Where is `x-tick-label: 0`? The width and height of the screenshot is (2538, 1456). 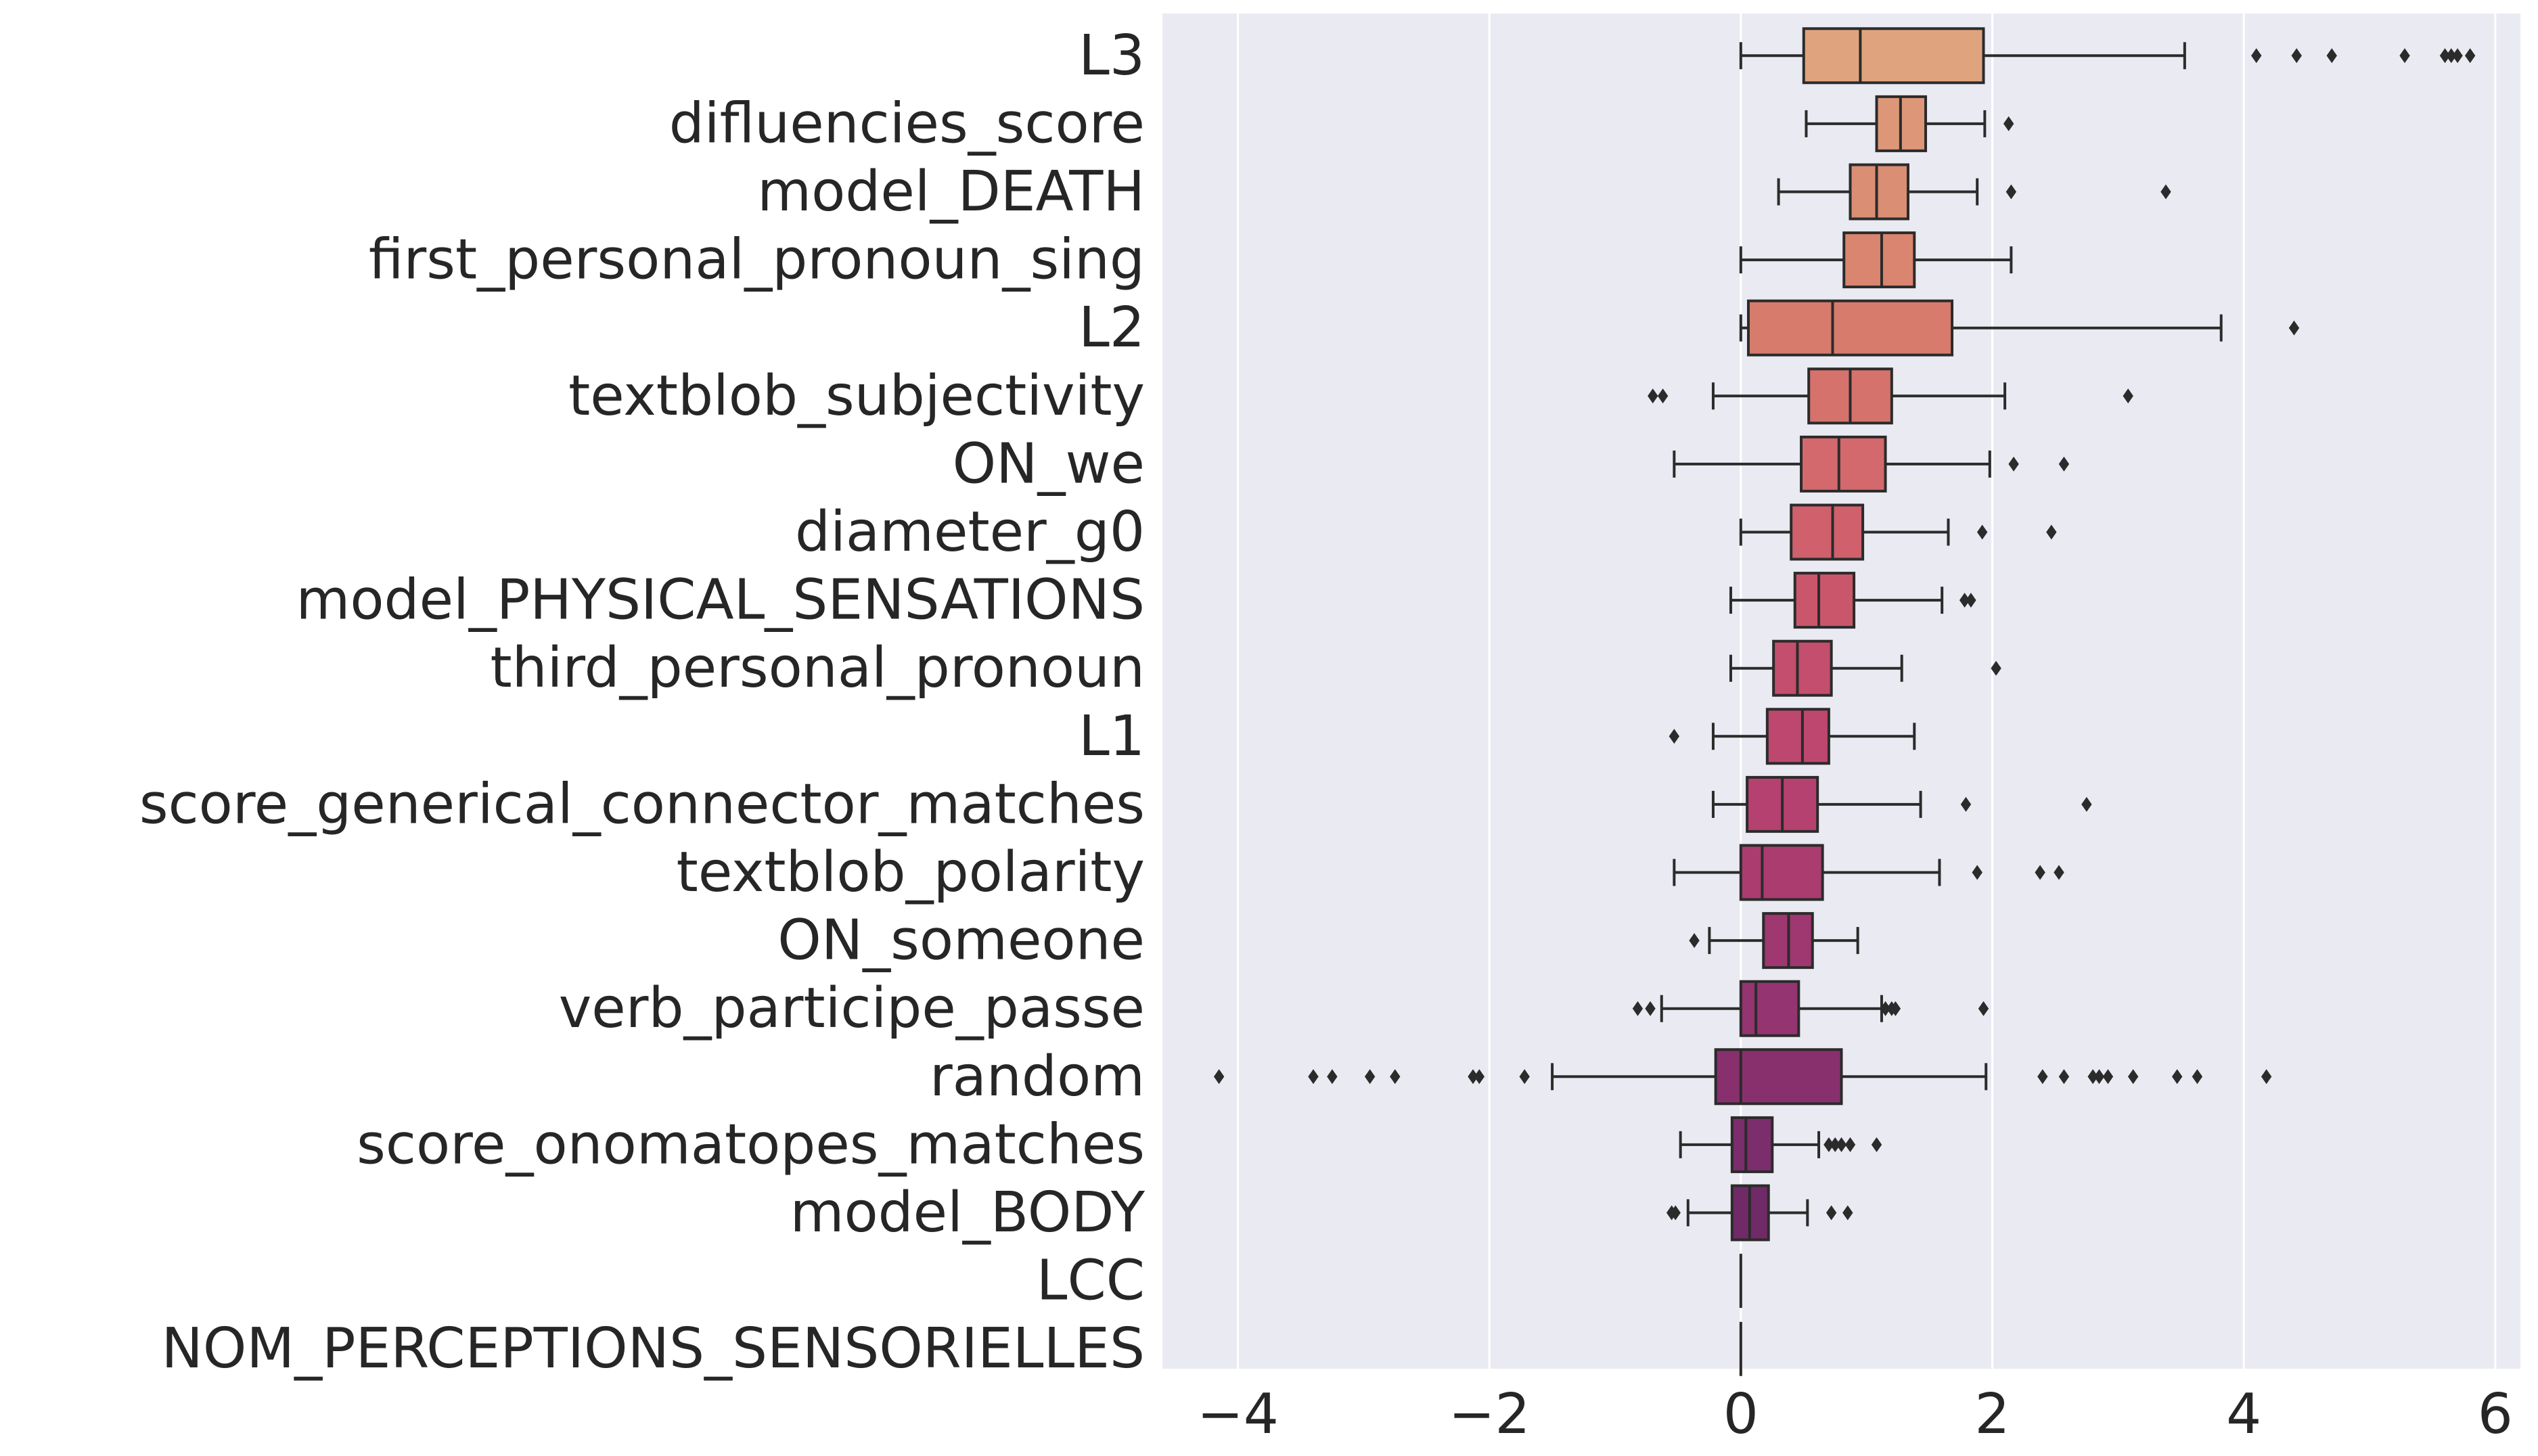
x-tick-label: 0 is located at coordinates (1741, 1414).